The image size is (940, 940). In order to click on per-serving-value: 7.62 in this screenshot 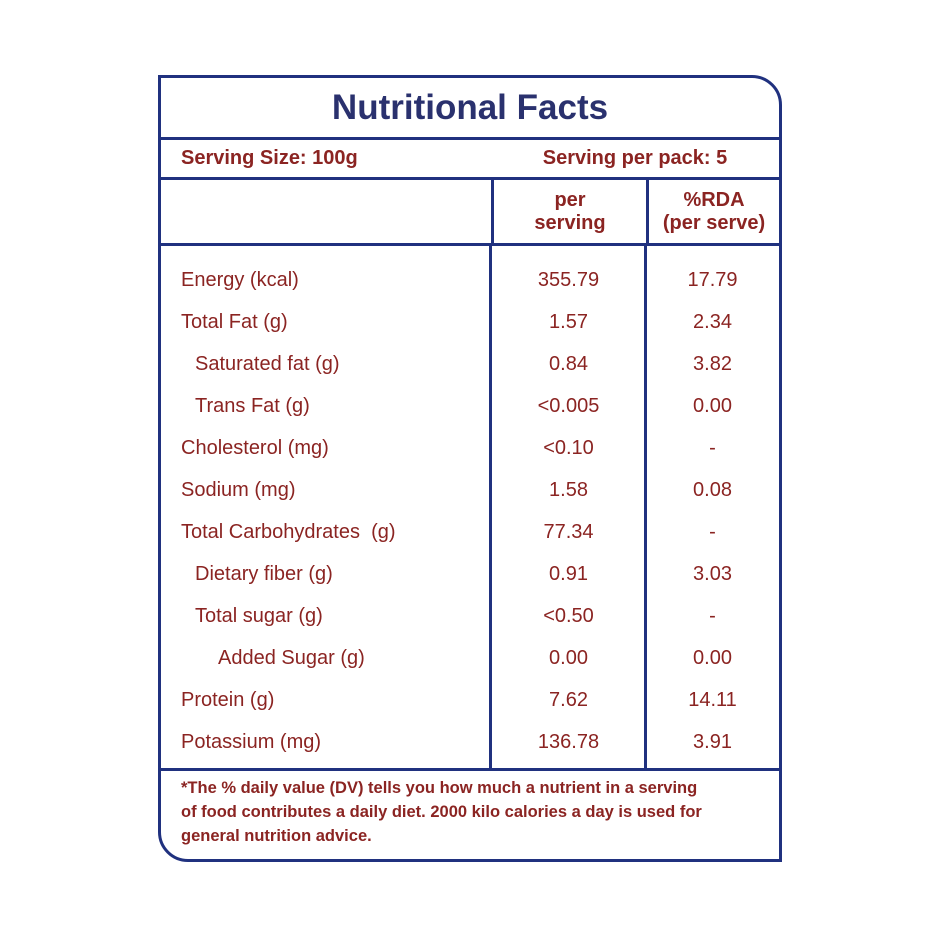, I will do `click(568, 699)`.